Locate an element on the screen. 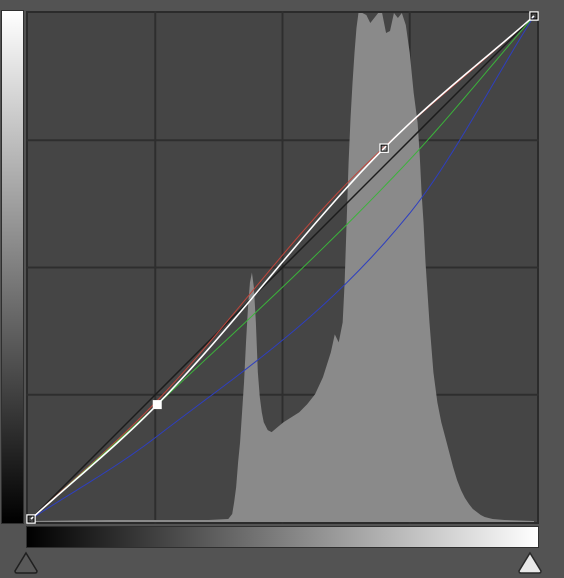  white-point-triangle-icon is located at coordinates (530, 563).